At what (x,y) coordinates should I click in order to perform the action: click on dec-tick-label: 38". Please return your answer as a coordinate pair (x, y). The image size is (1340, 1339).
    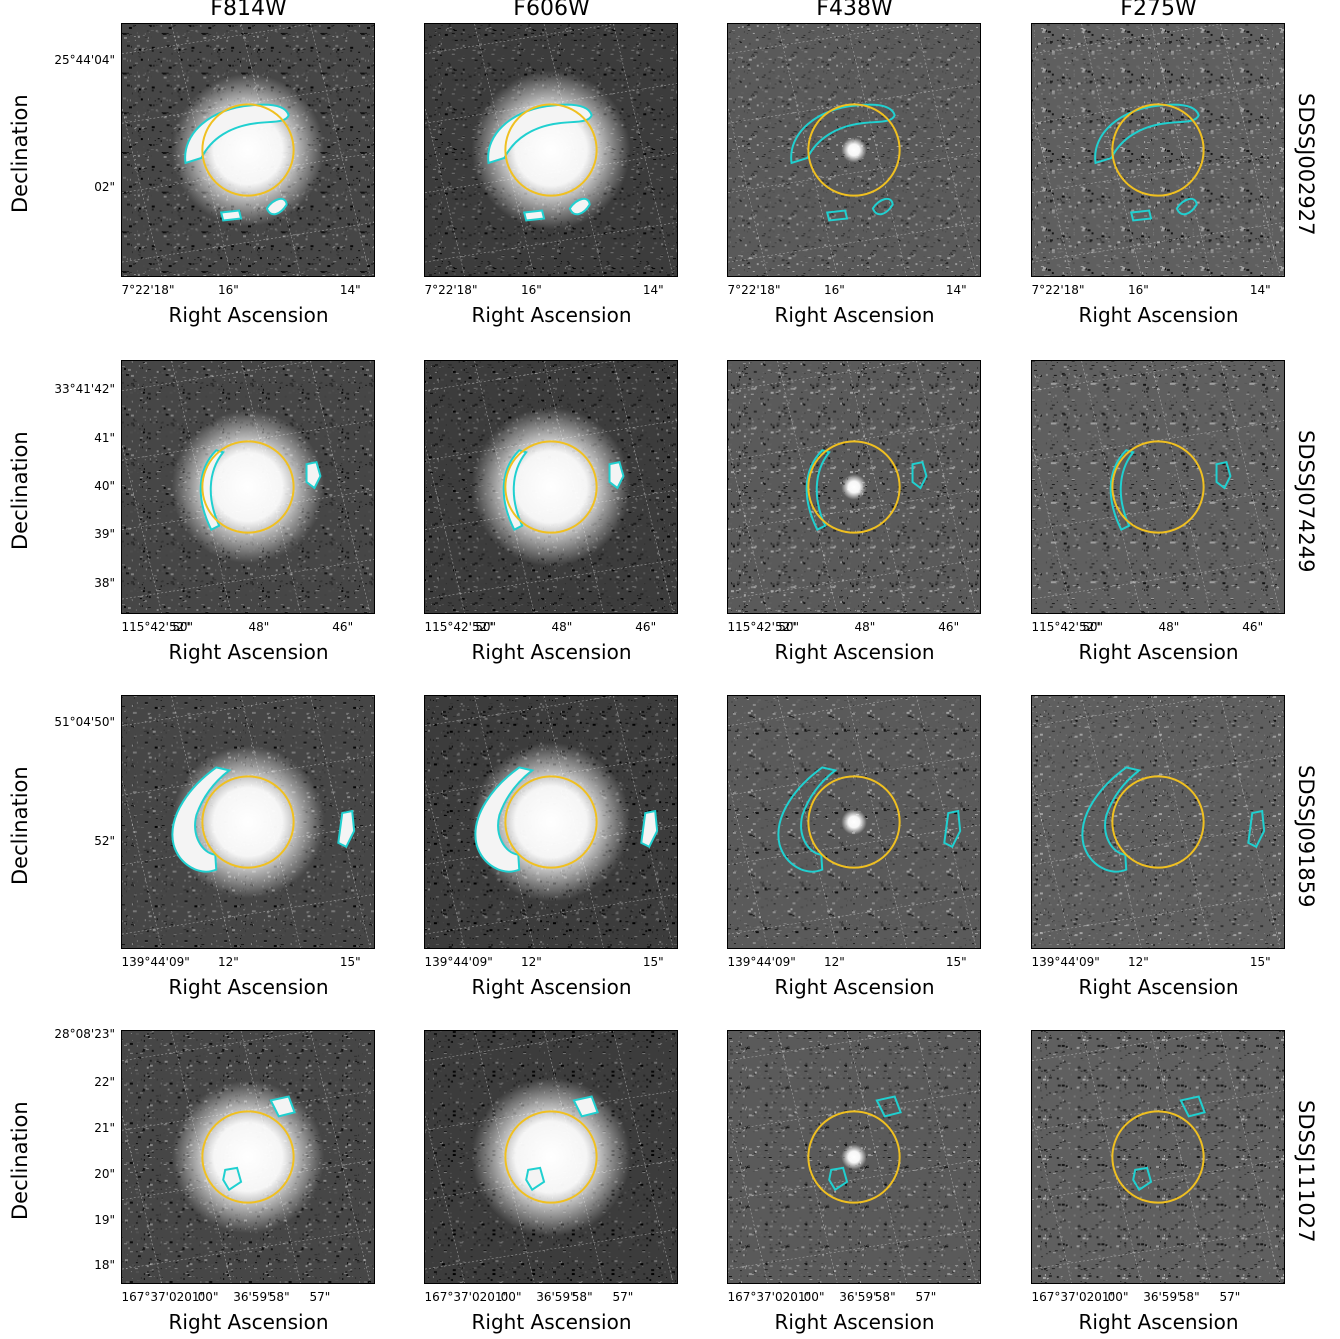
    Looking at the image, I should click on (104, 582).